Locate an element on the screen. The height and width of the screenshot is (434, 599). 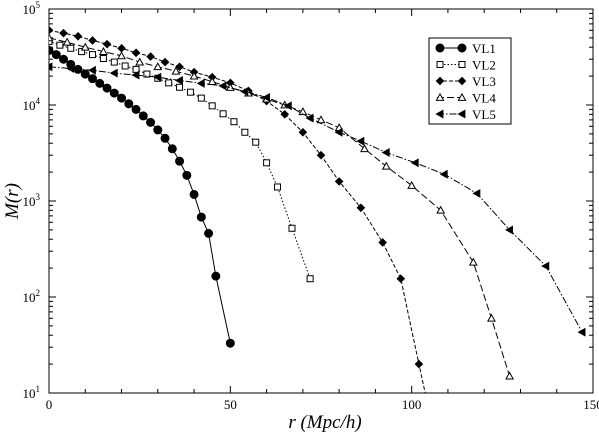
y-tick-label: 10² is located at coordinates (32, 296).